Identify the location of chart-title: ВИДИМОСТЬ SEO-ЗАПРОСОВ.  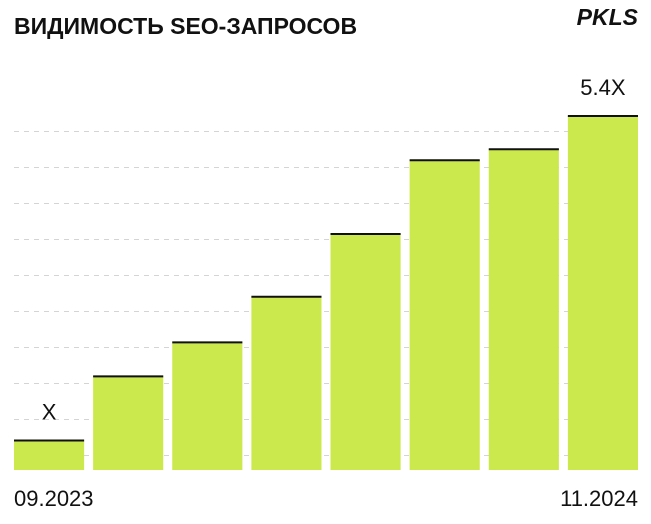
(185, 26).